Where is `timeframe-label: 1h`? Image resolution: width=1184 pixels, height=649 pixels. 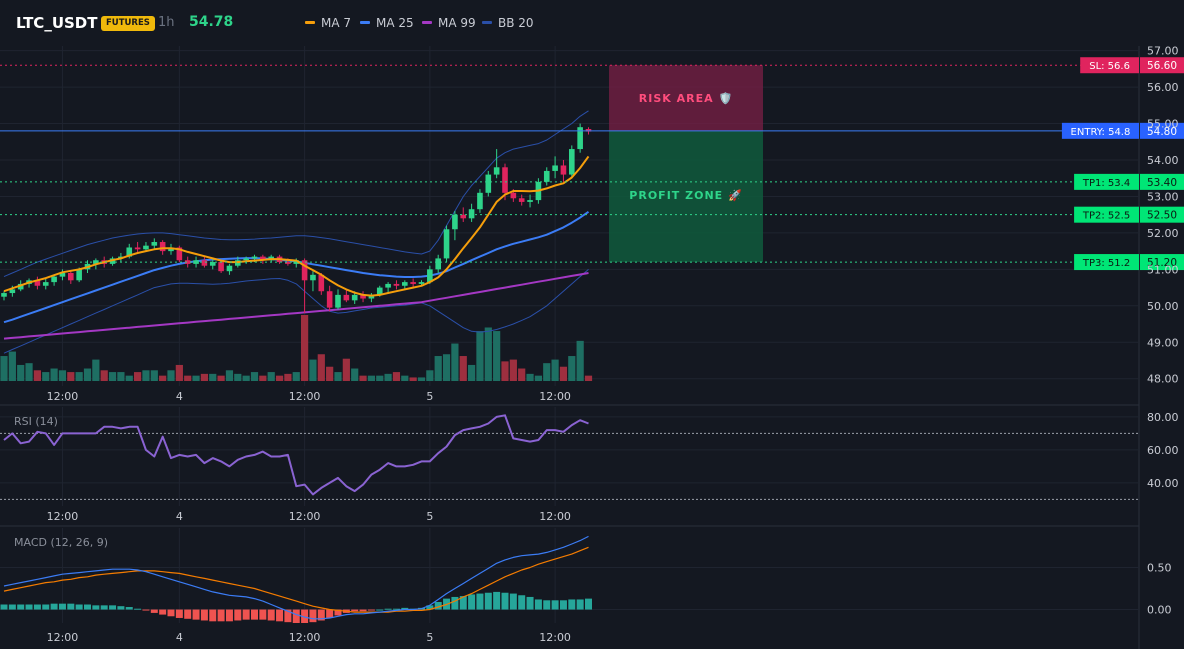 timeframe-label: 1h is located at coordinates (166, 22).